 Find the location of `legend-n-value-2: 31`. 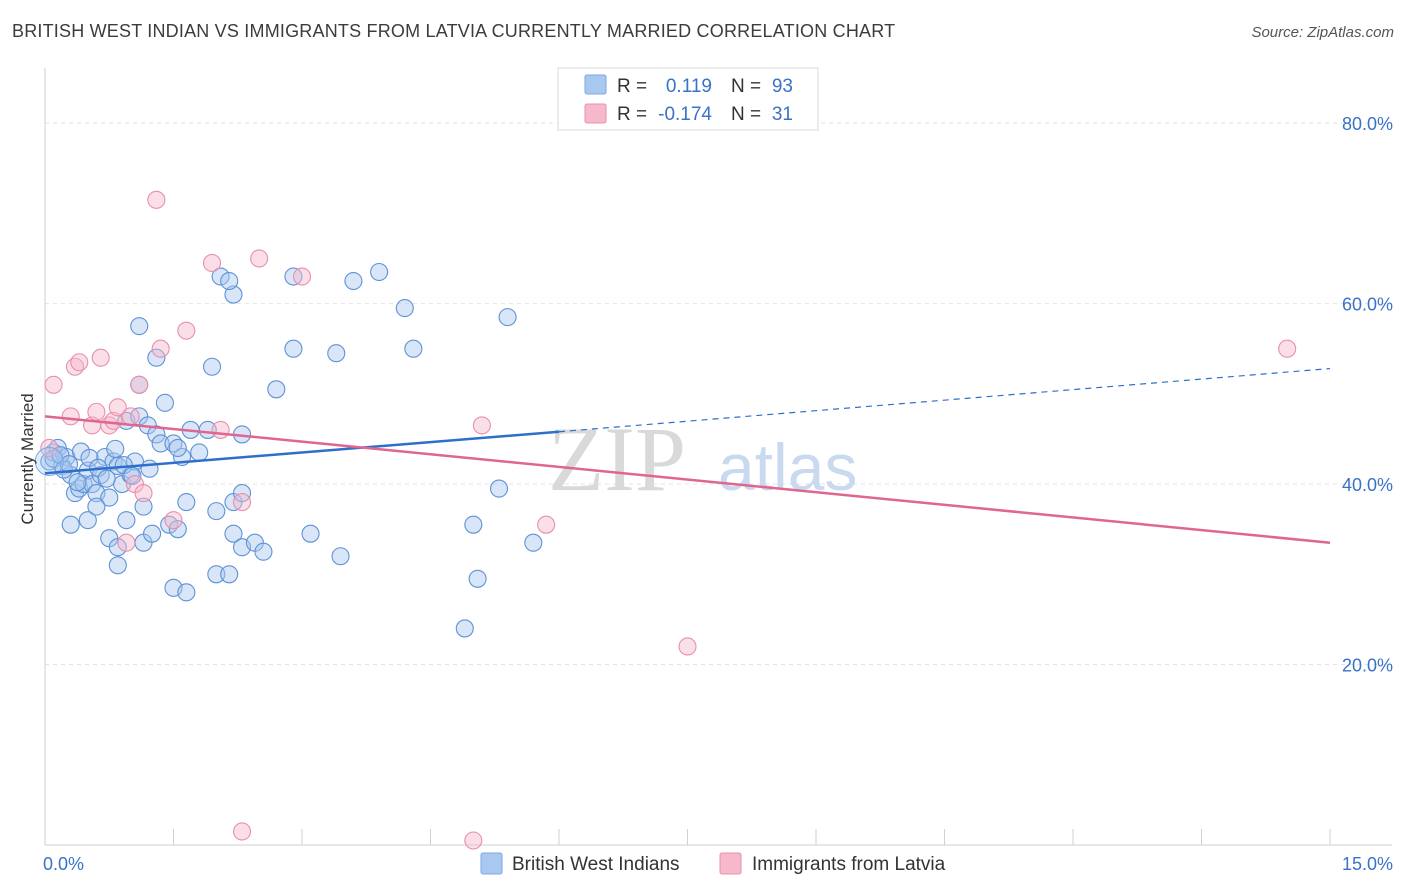

legend-n-value-2: 31 is located at coordinates (782, 114).